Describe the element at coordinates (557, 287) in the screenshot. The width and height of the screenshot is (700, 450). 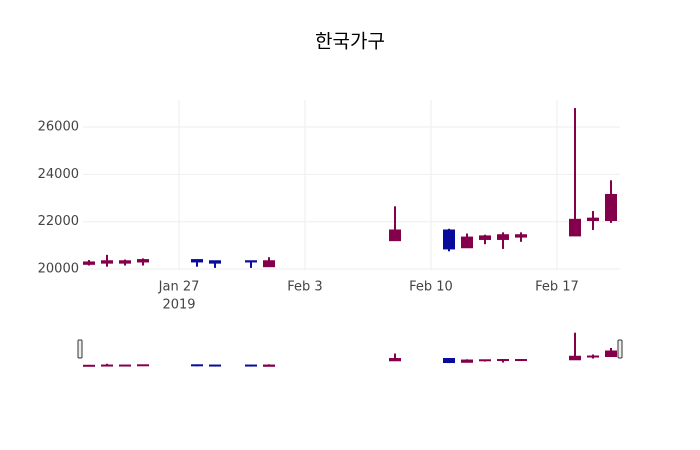
I see `x-tick-label: Feb 17` at that location.